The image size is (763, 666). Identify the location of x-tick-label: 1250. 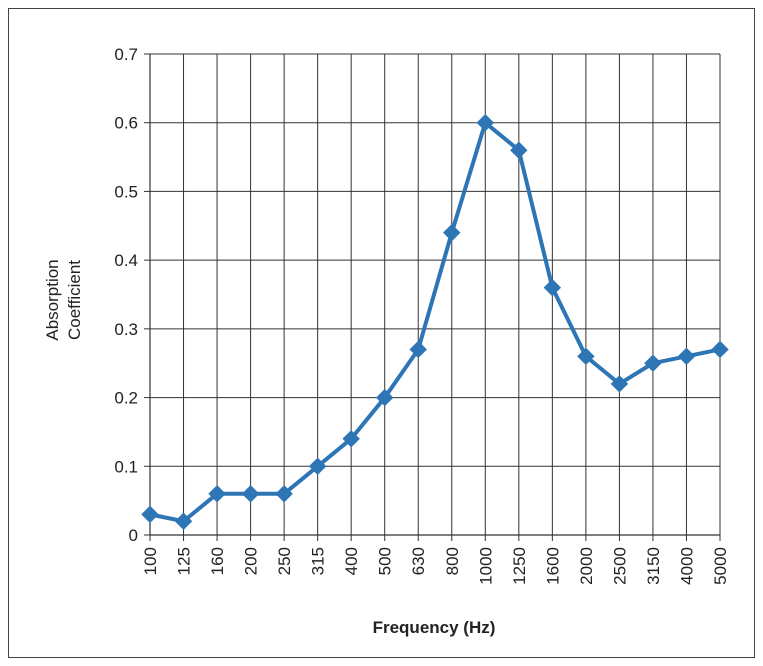
(519, 566).